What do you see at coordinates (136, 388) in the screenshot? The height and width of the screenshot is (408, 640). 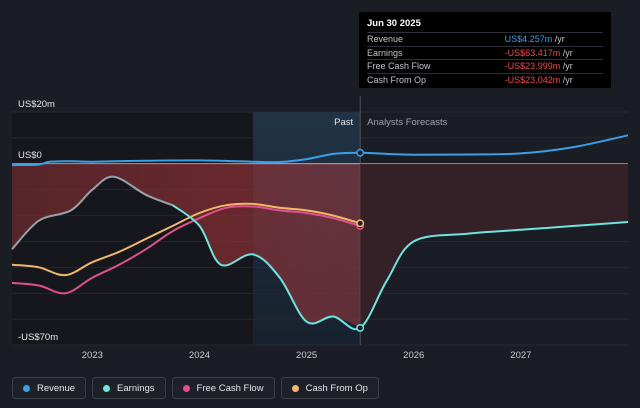 I see `legend-label: Earnings` at bounding box center [136, 388].